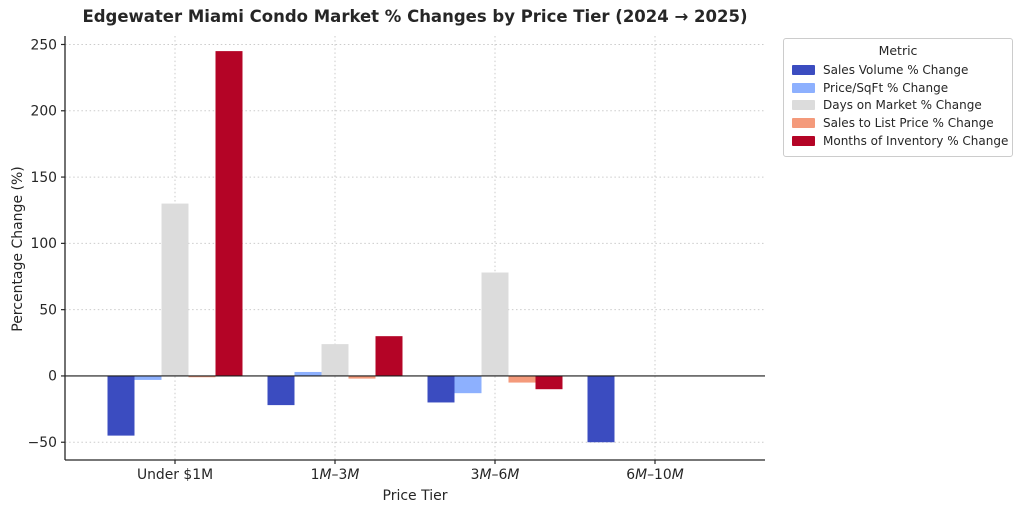 This screenshot has height=512, width=1024. What do you see at coordinates (441, 389) in the screenshot?
I see `bar-s0-c2` at bounding box center [441, 389].